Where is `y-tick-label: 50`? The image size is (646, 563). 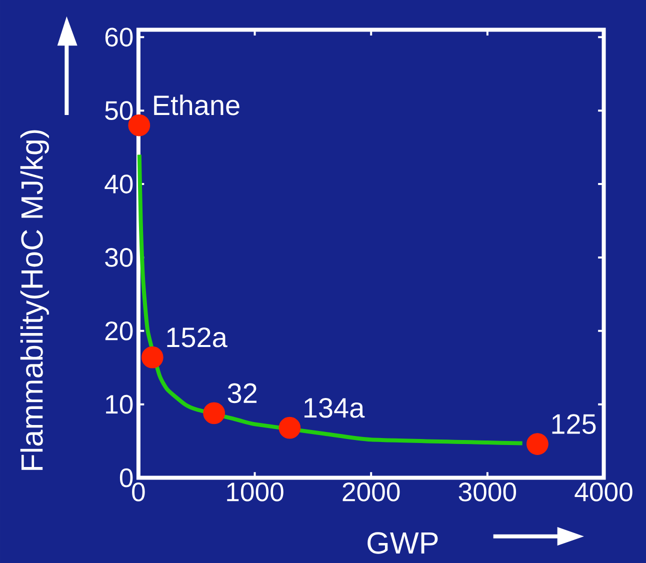 y-tick-label: 50 is located at coordinates (119, 110).